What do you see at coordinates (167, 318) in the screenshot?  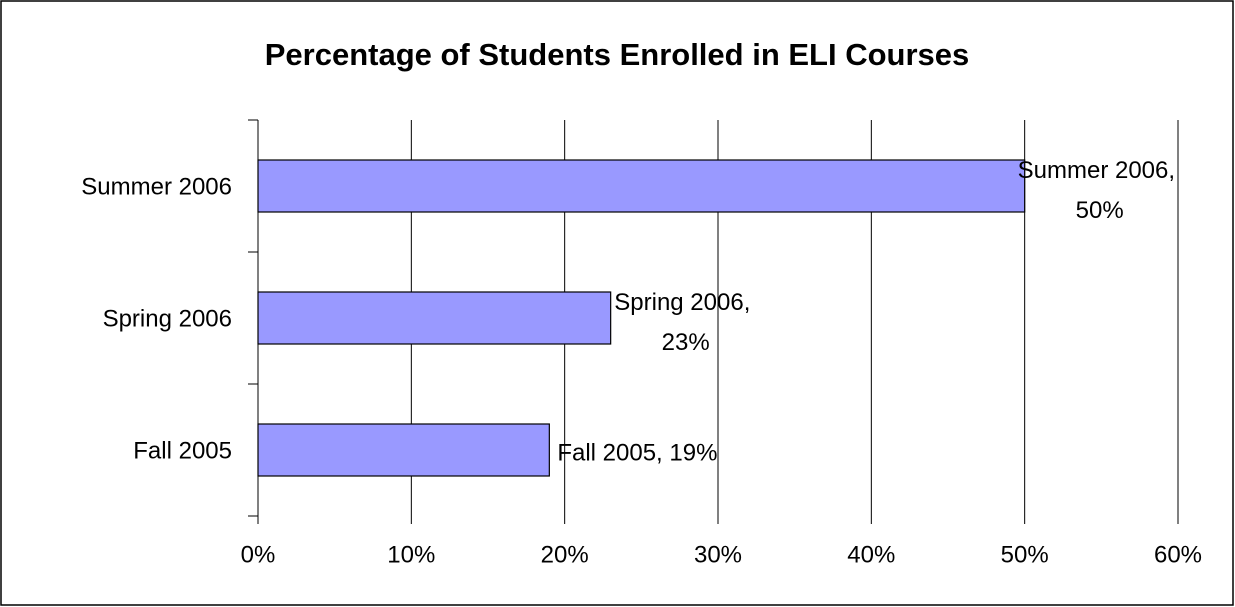 I see `y-tick-label: Spring 2006` at bounding box center [167, 318].